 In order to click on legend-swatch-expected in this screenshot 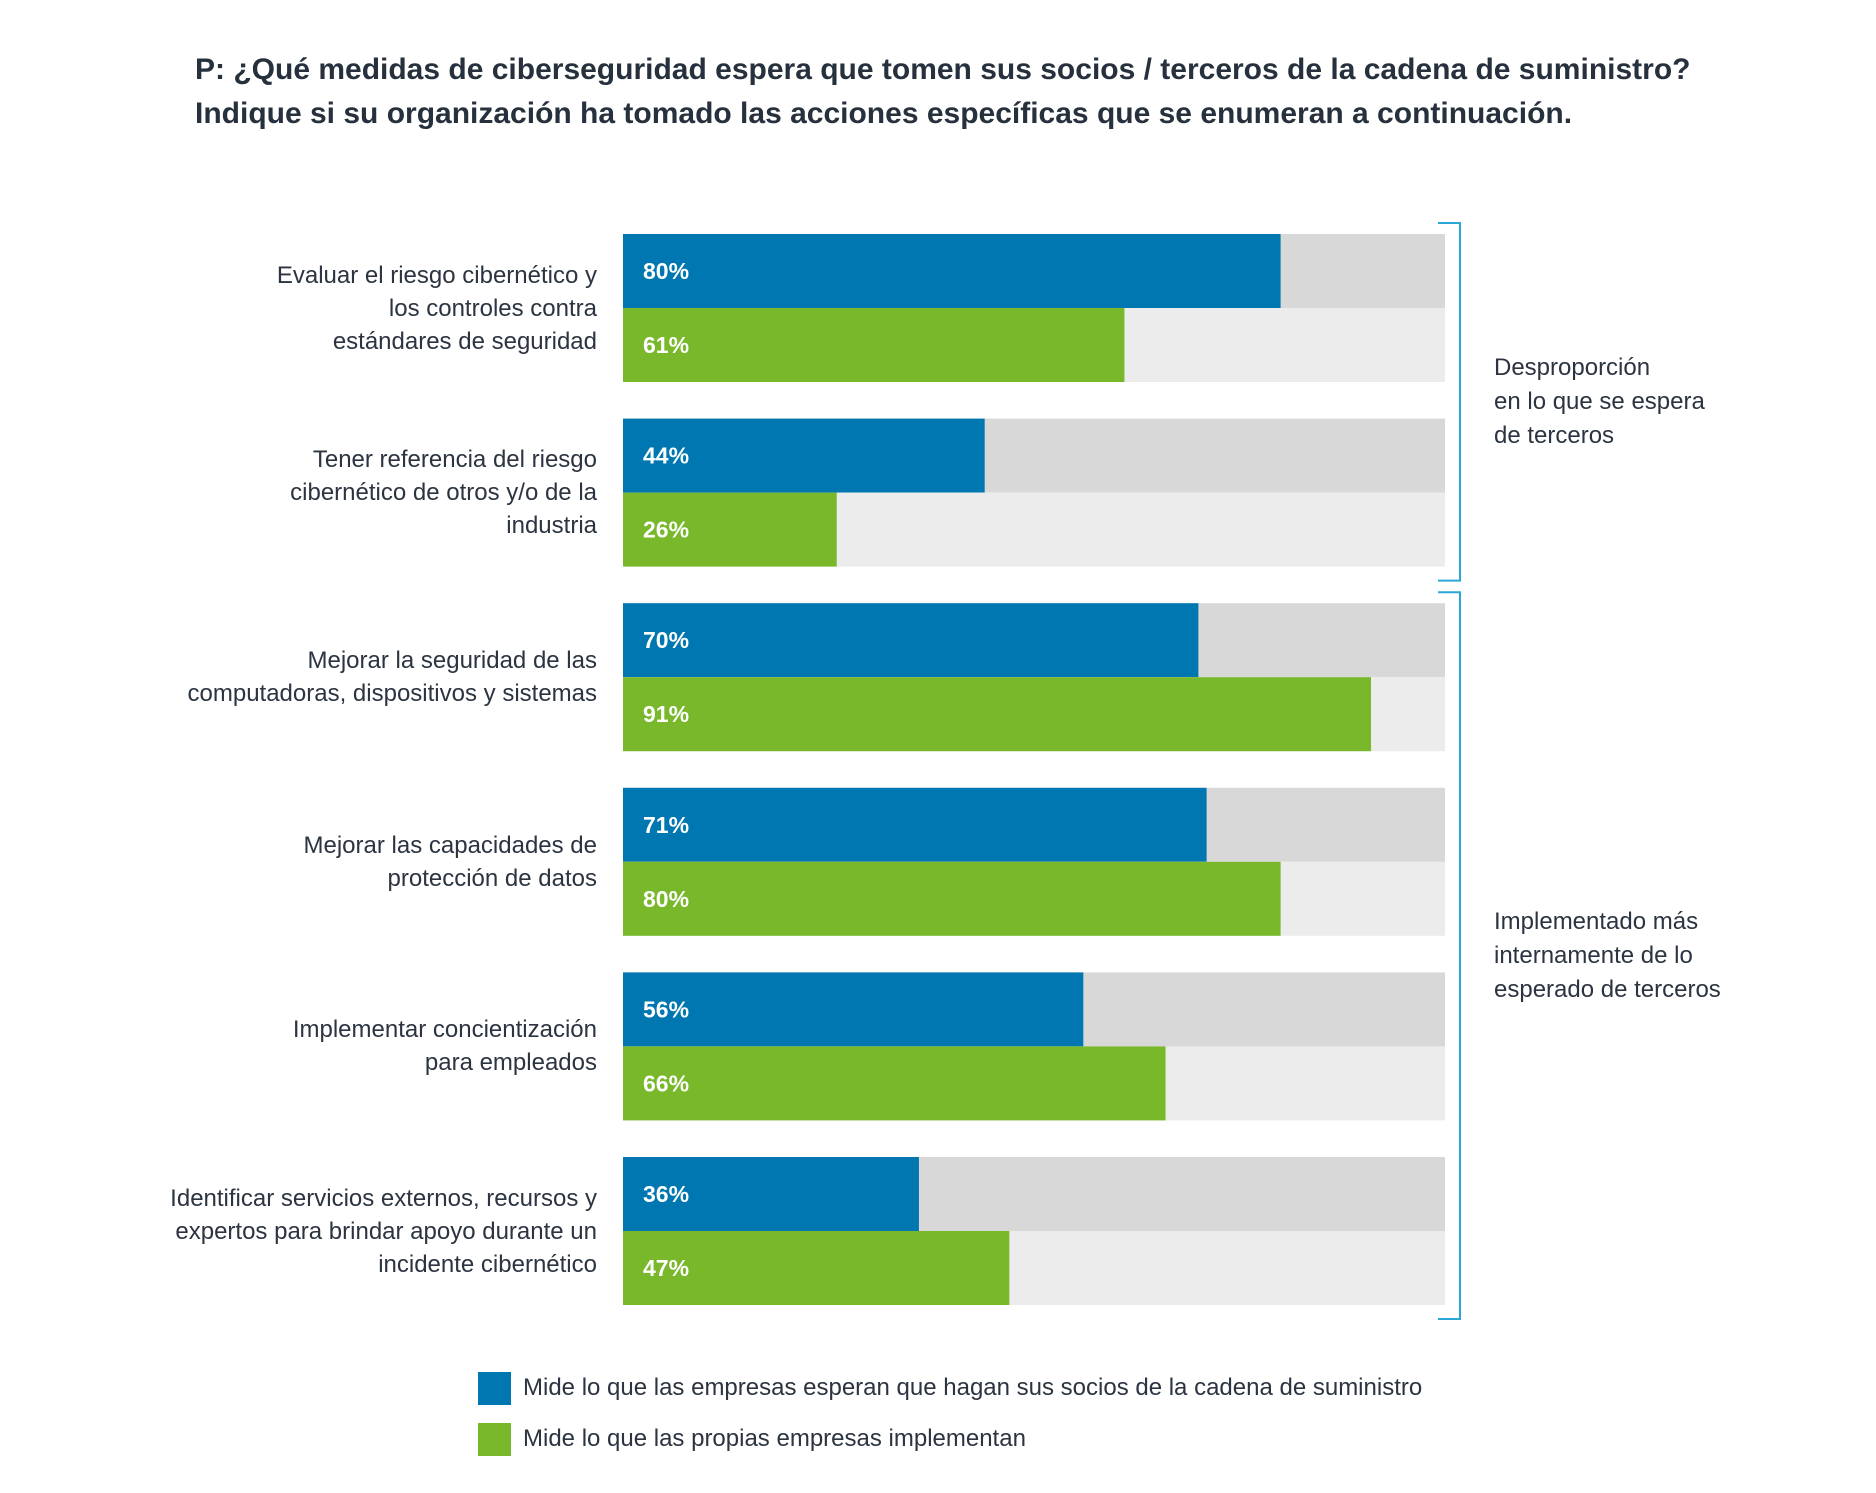, I will do `click(494, 1388)`.